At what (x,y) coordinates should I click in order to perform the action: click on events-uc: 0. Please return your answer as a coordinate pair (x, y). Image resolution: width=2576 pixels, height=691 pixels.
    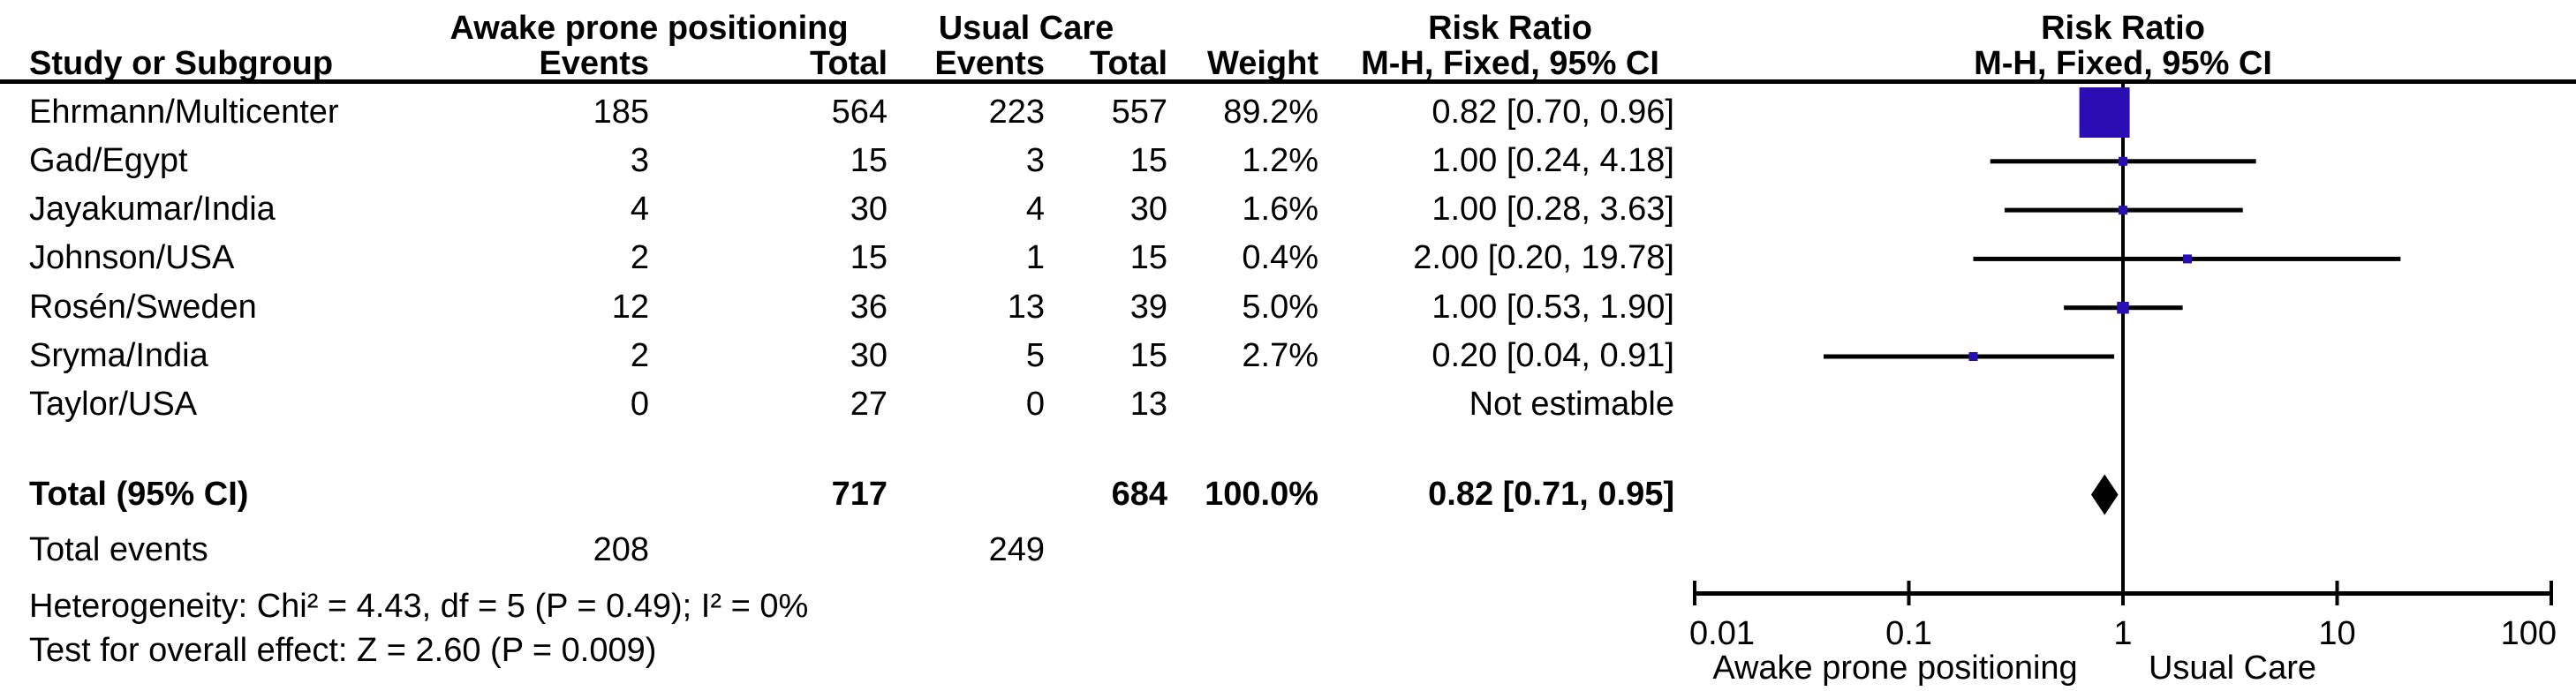
    Looking at the image, I should click on (1035, 405).